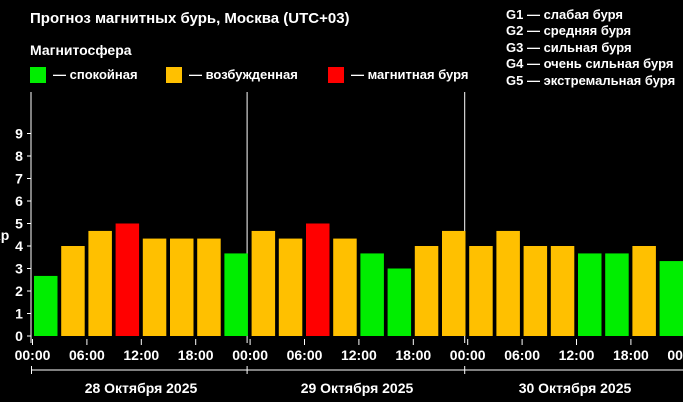 This screenshot has width=683, height=402. What do you see at coordinates (4, 235) in the screenshot?
I see `y-axis-label: Kp` at bounding box center [4, 235].